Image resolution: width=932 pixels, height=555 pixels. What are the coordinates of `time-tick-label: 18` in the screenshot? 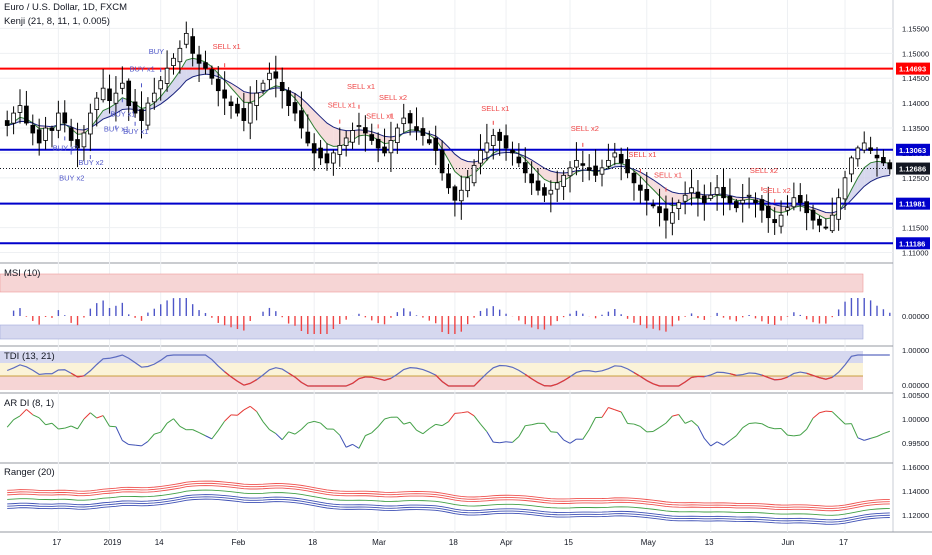 It's located at (453, 542).